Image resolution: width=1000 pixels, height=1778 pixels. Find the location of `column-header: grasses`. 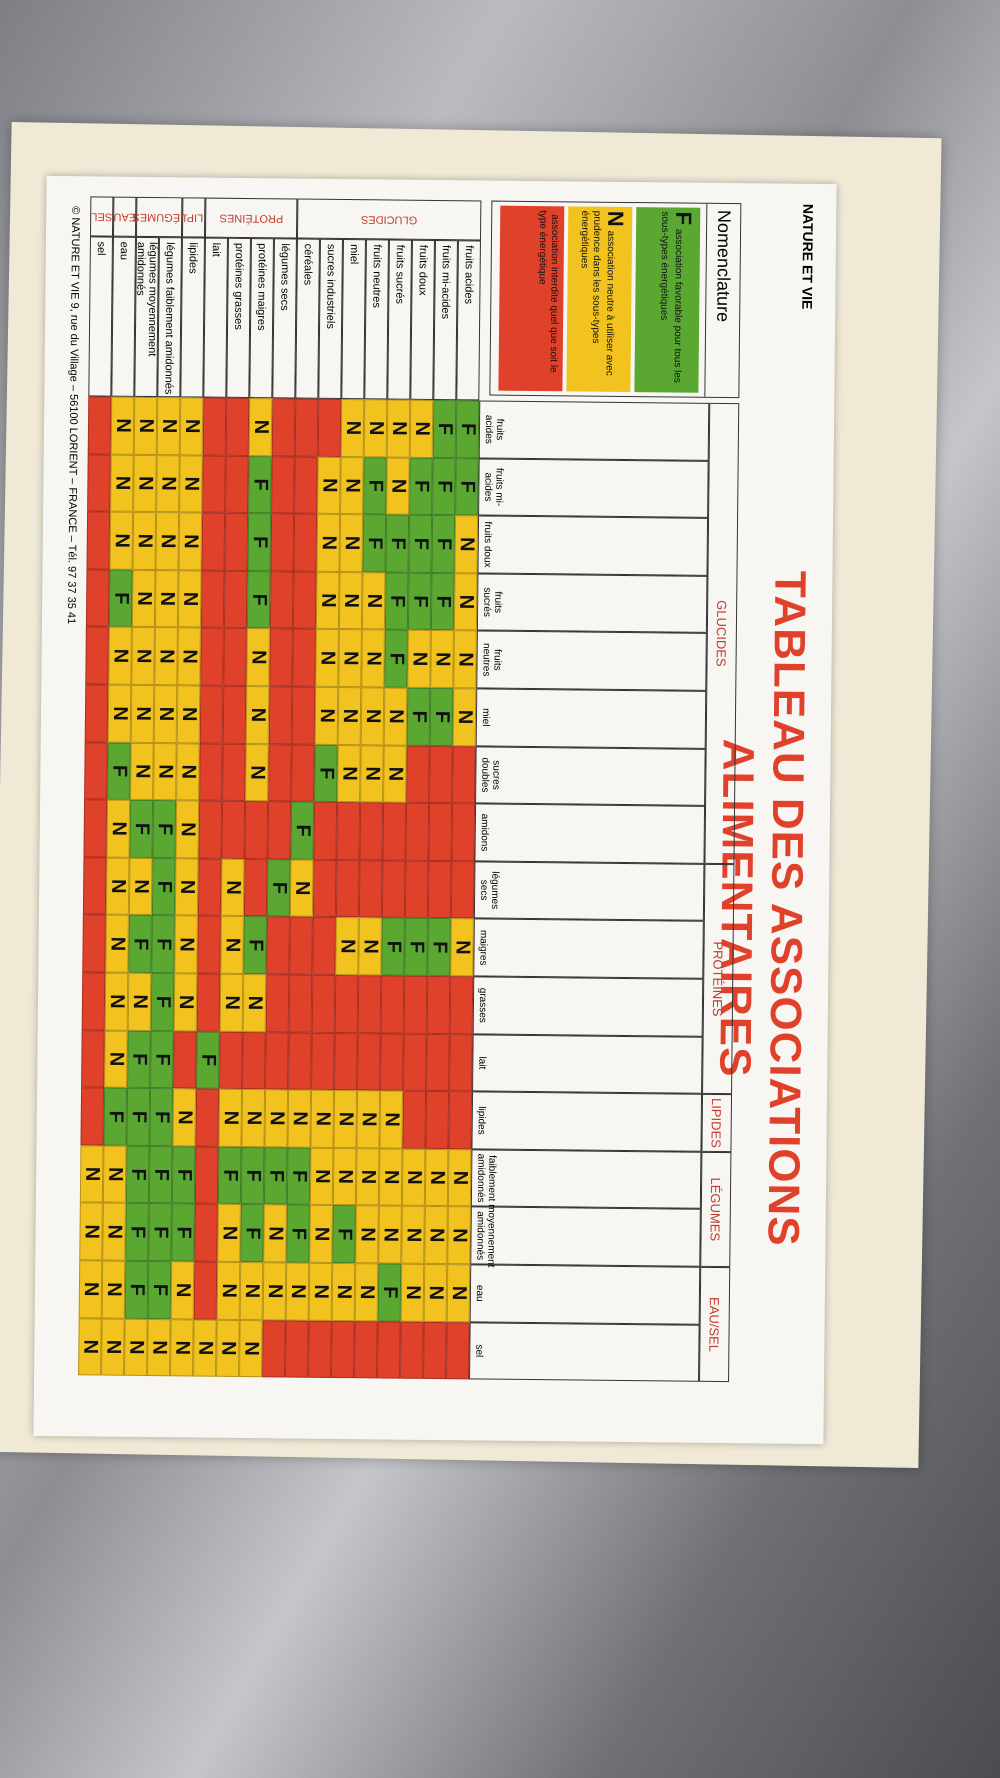

column-header: grasses is located at coordinates (588, 1006).